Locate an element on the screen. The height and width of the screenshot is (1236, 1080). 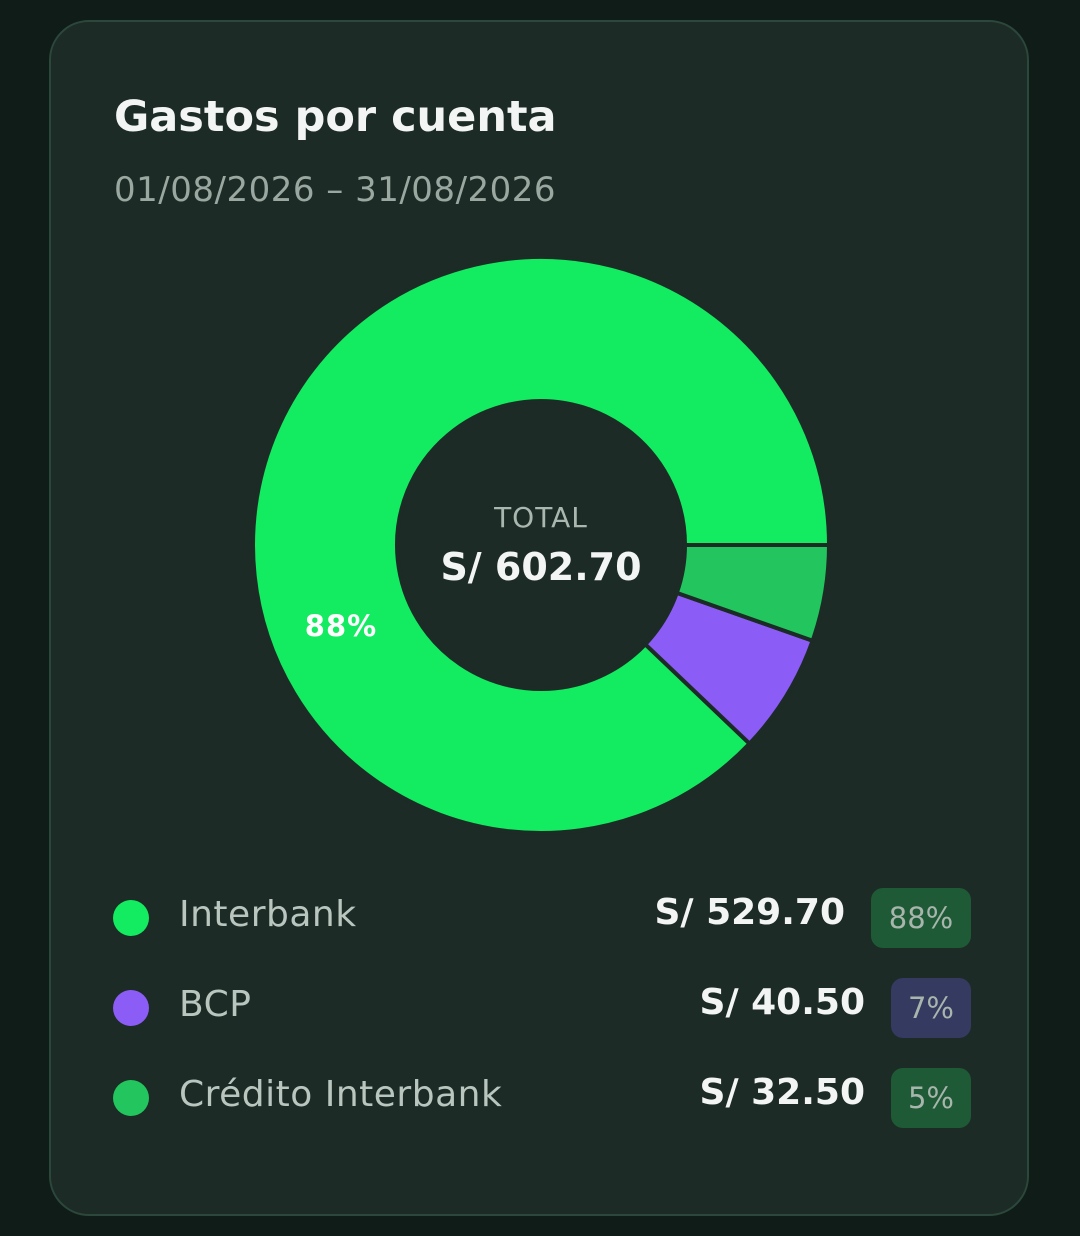
legend-row-credito-interbank: Crédito Interbank S/ 32.50 5% is located at coordinates (541, 1098).